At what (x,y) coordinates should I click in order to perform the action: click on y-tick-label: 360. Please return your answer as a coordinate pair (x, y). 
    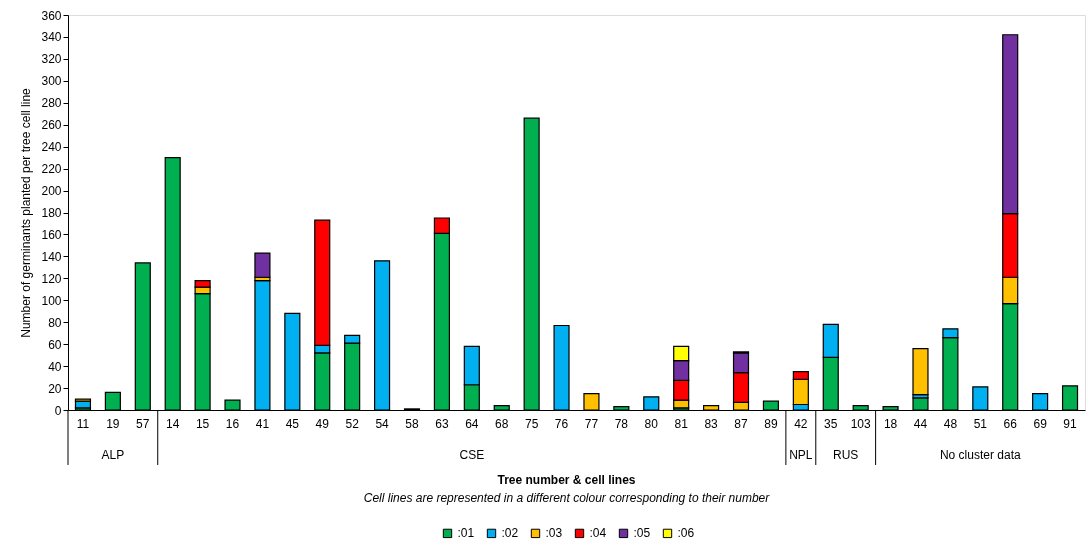
    Looking at the image, I should click on (51, 15).